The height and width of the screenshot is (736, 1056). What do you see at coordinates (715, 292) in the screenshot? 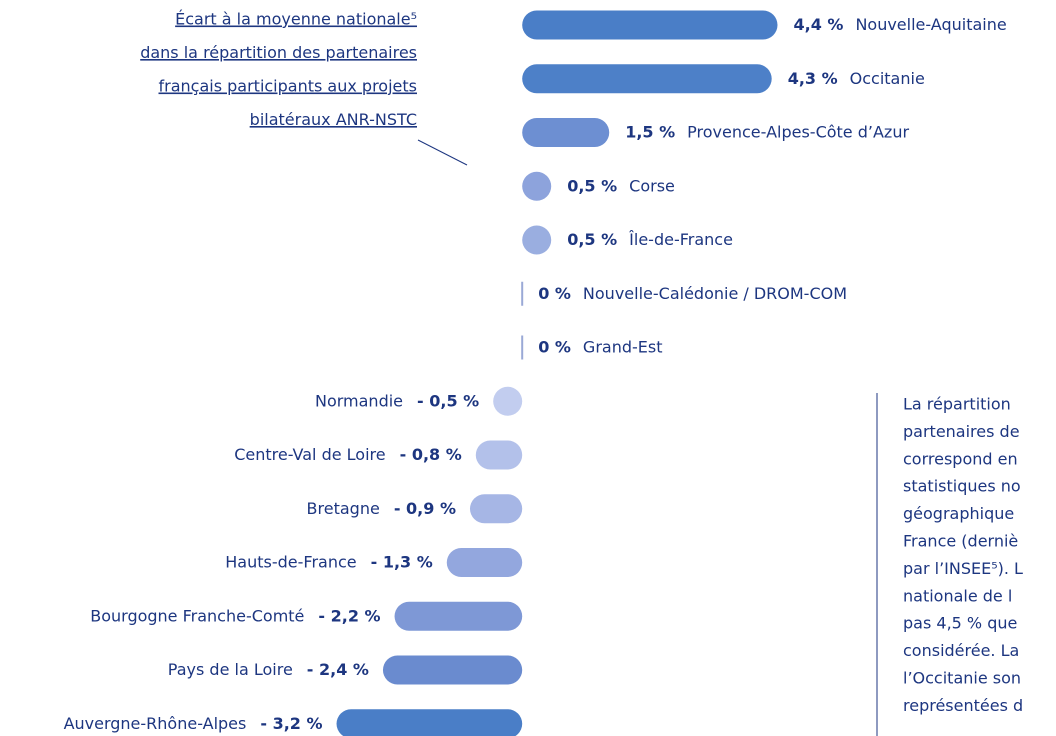
I see `category-label: Nouvelle-Calédonie / DROM-COM` at bounding box center [715, 292].